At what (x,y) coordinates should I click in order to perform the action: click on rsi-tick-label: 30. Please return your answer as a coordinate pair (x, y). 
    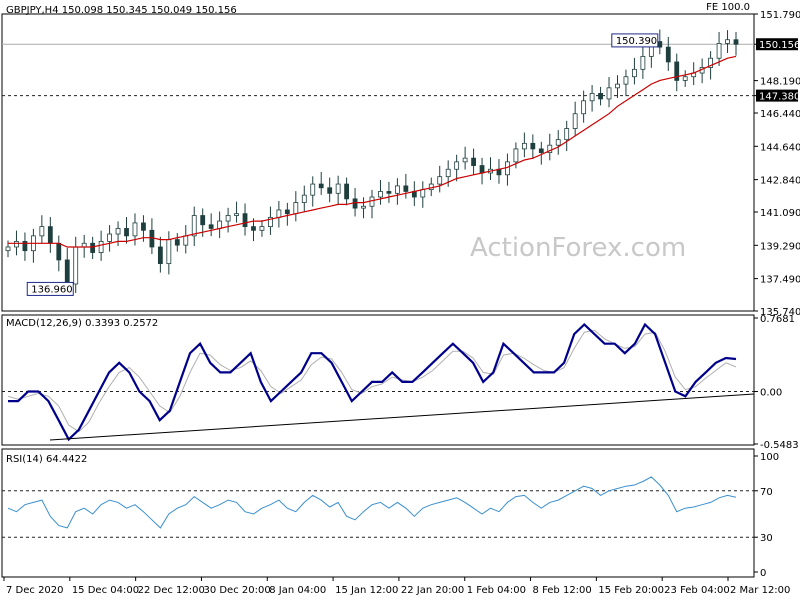
    Looking at the image, I should click on (766, 538).